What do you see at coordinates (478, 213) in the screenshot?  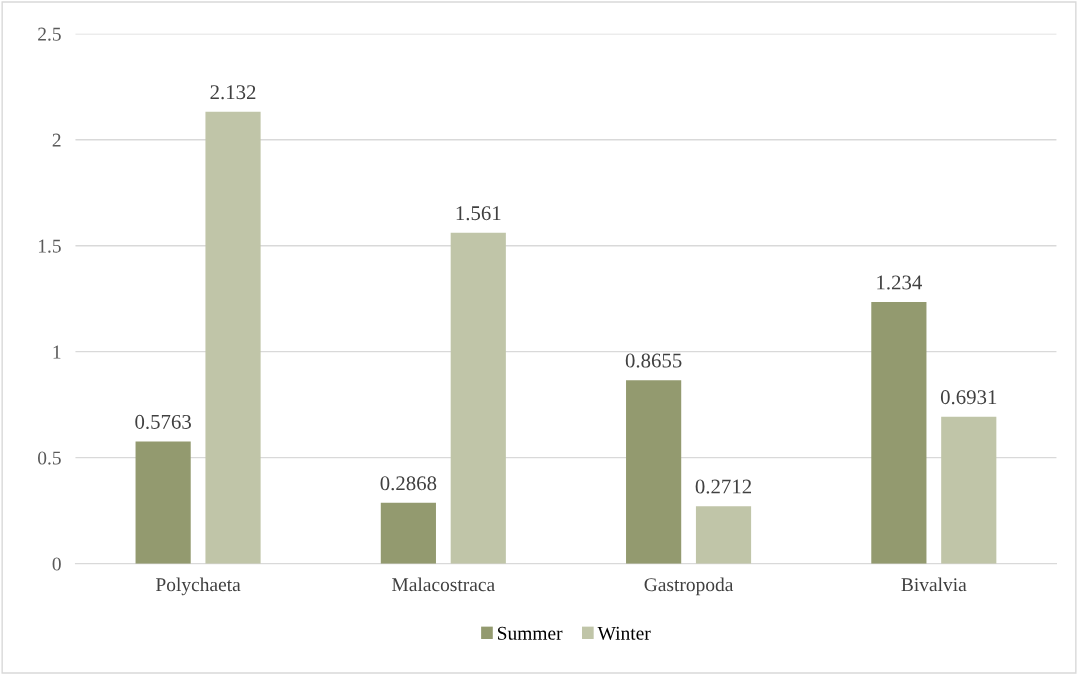 I see `data-label: 1.561` at bounding box center [478, 213].